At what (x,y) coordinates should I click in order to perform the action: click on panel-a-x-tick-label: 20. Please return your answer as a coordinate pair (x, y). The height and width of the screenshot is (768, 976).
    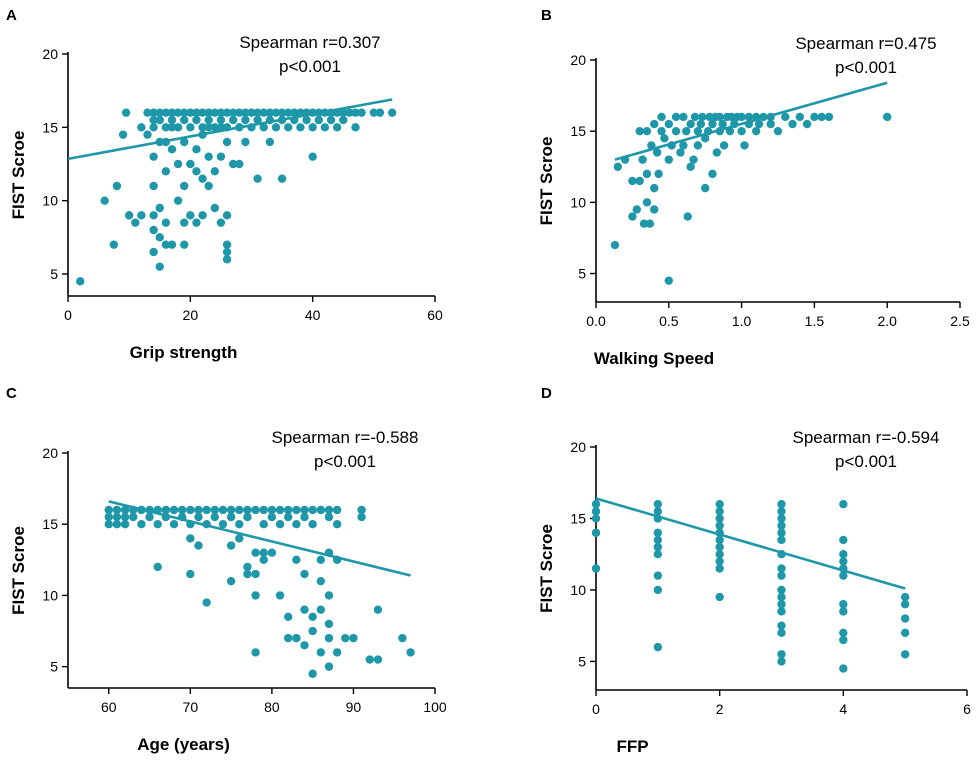
    Looking at the image, I should click on (191, 315).